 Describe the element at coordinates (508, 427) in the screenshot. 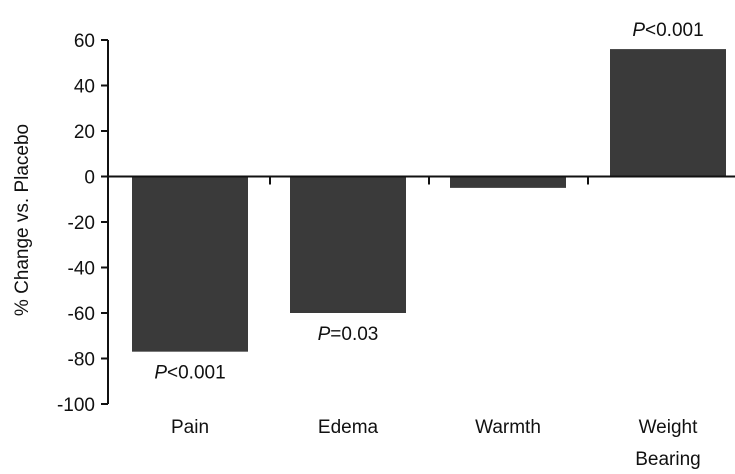

I see `category-label: Warmth` at that location.